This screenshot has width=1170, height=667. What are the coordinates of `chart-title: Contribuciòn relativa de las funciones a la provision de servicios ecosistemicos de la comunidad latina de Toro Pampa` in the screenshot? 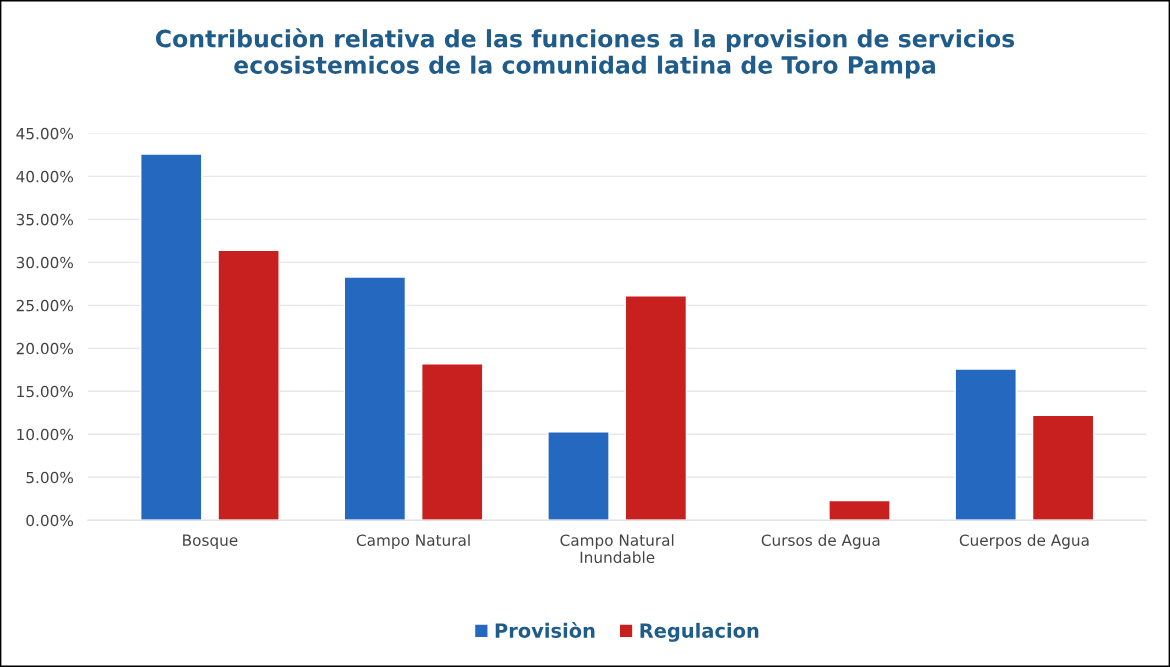 It's located at (585, 53).